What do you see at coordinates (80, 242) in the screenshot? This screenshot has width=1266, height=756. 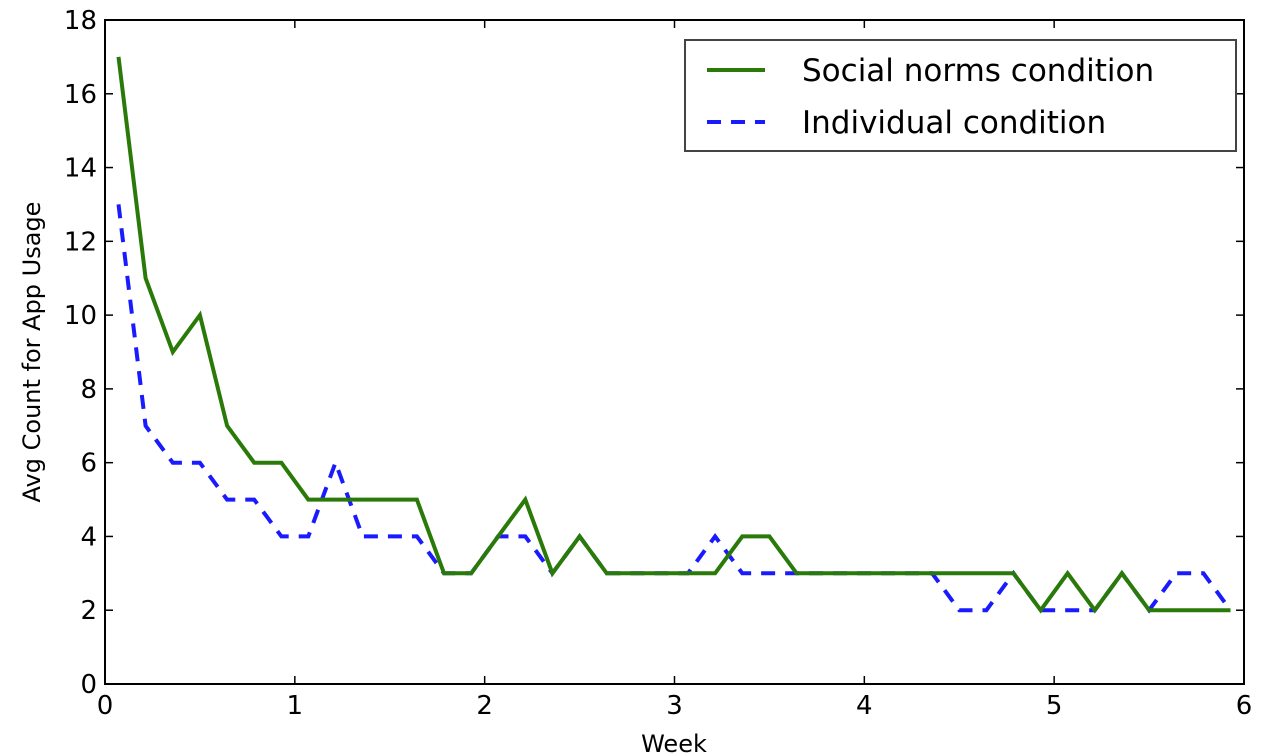 I see `y-tick-label: 12` at bounding box center [80, 242].